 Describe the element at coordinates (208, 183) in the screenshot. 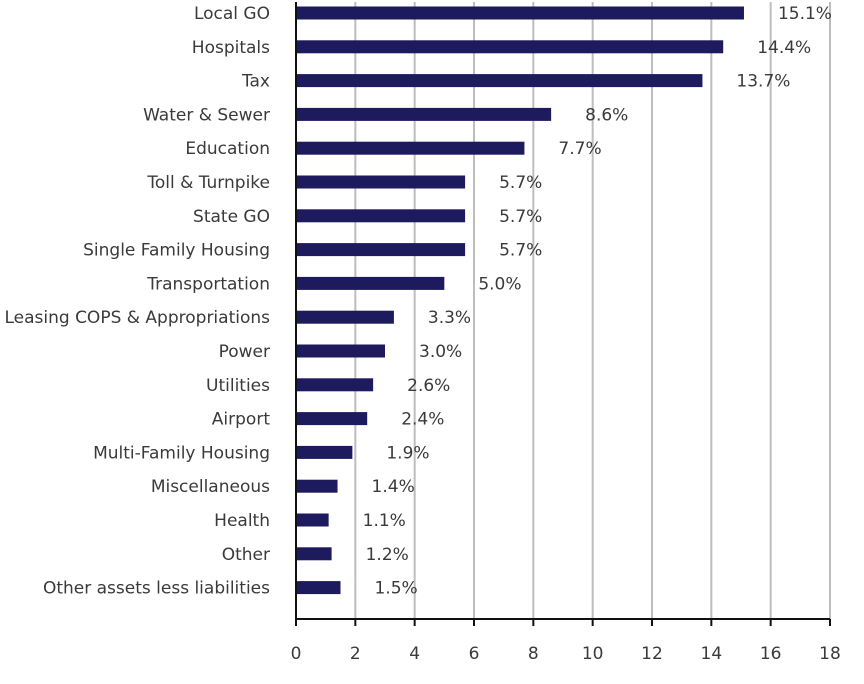

I see `category-label: Toll & Turnpike` at that location.